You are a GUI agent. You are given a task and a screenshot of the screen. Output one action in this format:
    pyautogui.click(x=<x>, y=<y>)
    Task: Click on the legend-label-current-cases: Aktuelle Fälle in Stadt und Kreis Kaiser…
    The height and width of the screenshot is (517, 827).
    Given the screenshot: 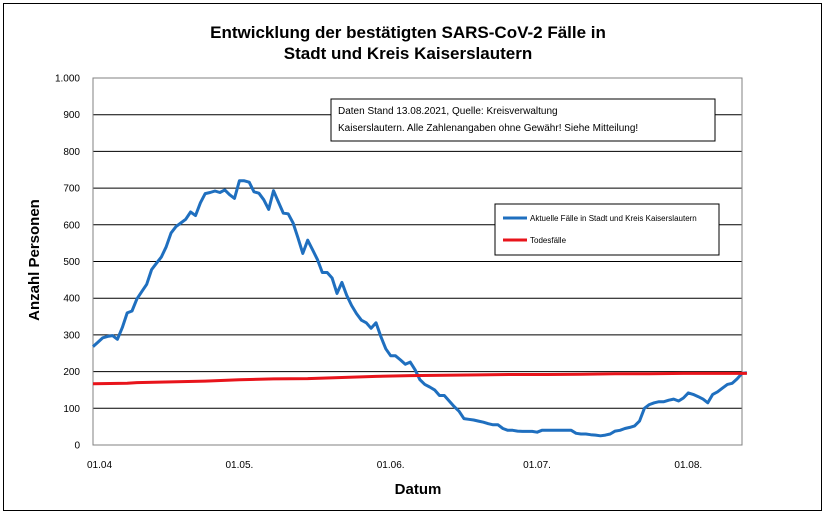 What is the action you would take?
    pyautogui.click(x=613, y=218)
    